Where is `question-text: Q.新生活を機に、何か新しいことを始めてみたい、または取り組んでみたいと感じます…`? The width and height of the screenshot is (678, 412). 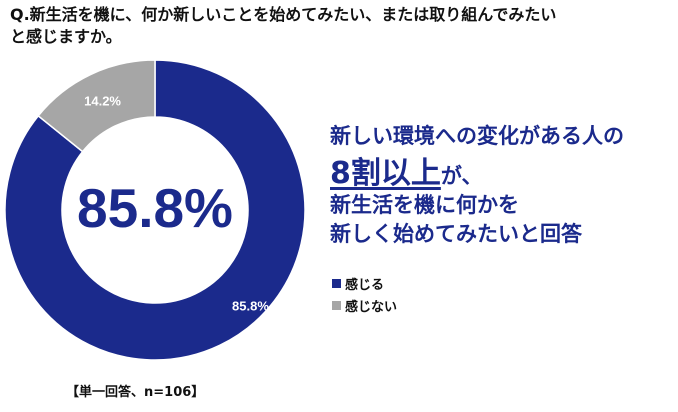
question-text: Q.新生活を機に、何か新しいことを始めてみたい、または取り組んでみたいと感じます… is located at coordinates (283, 25).